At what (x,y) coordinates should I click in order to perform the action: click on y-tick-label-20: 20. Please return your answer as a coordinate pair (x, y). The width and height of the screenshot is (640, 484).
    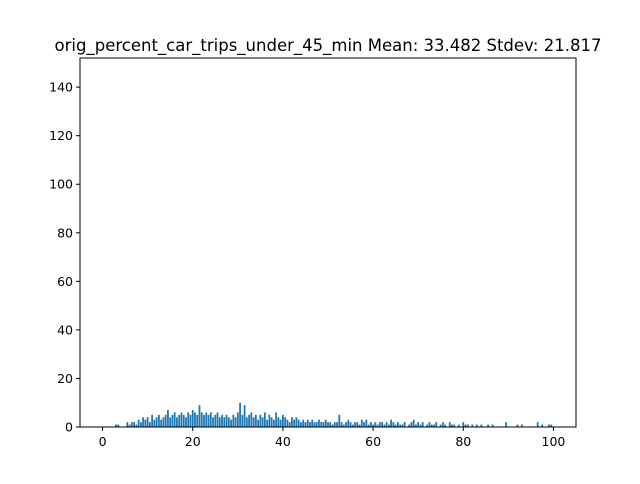
    Looking at the image, I should click on (65, 378).